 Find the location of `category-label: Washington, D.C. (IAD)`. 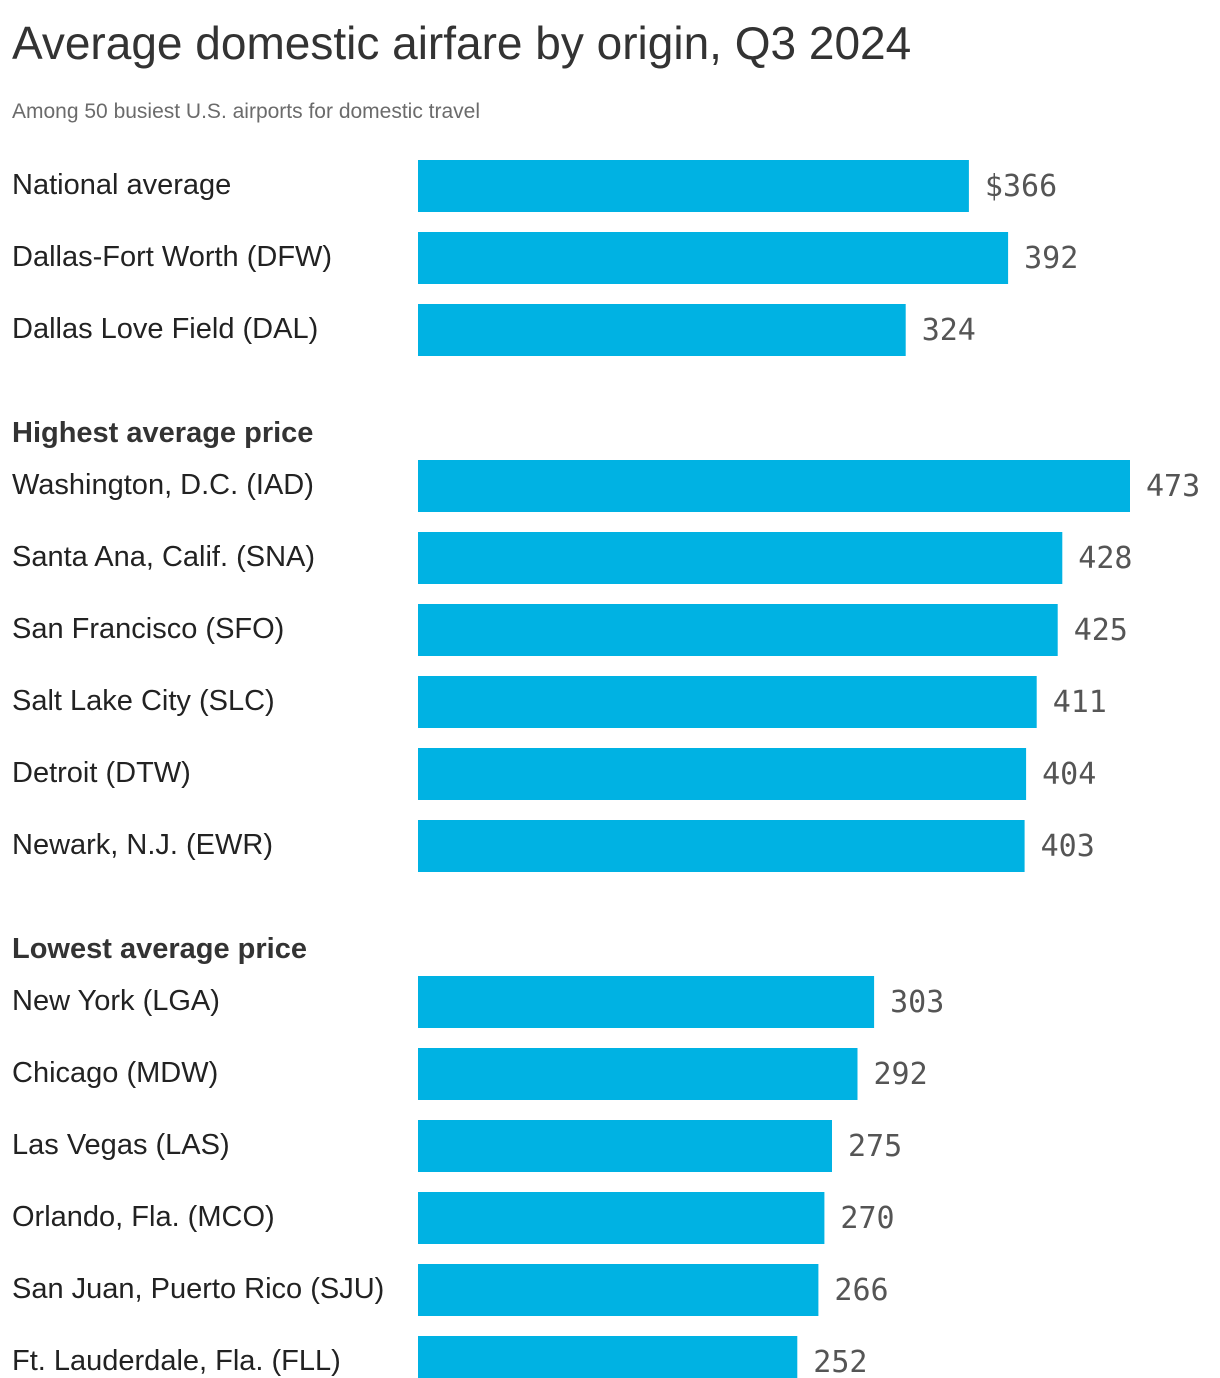

category-label: Washington, D.C. (IAD) is located at coordinates (163, 485).